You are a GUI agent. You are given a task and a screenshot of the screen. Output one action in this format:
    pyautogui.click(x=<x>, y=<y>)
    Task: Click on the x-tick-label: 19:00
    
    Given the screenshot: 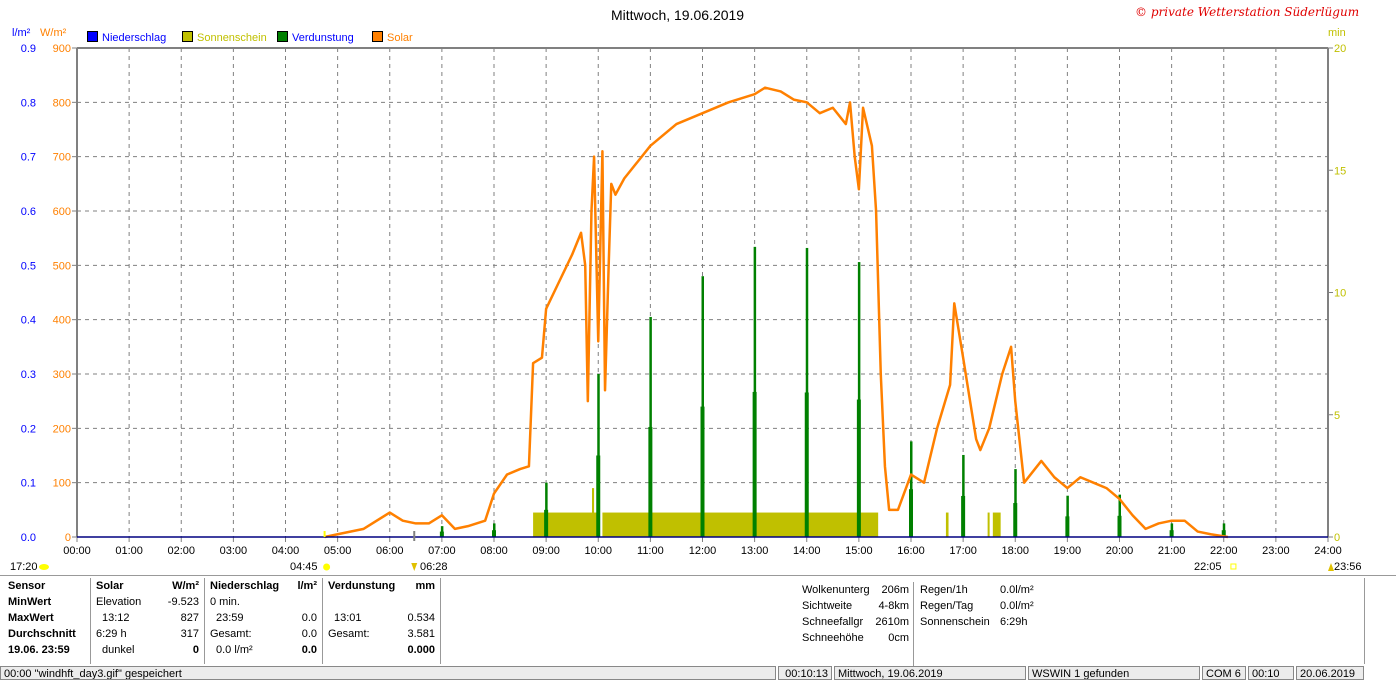 What is the action you would take?
    pyautogui.click(x=1068, y=551)
    